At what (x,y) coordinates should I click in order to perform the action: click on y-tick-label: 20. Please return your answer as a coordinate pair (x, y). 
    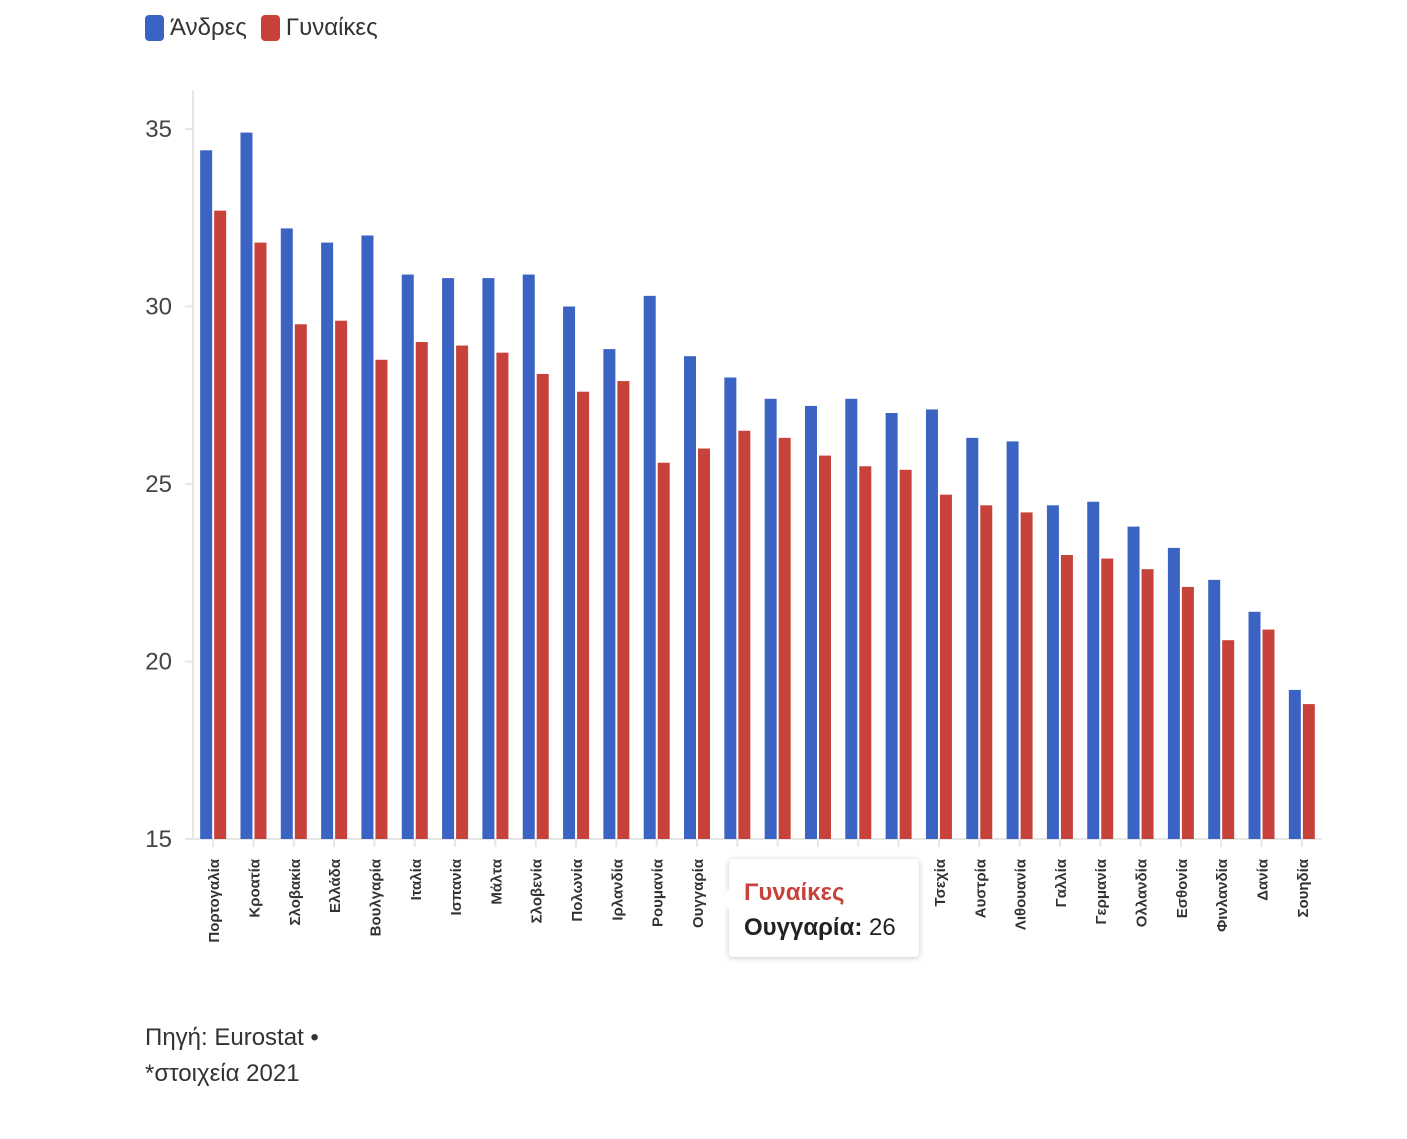
    Looking at the image, I should click on (158, 662).